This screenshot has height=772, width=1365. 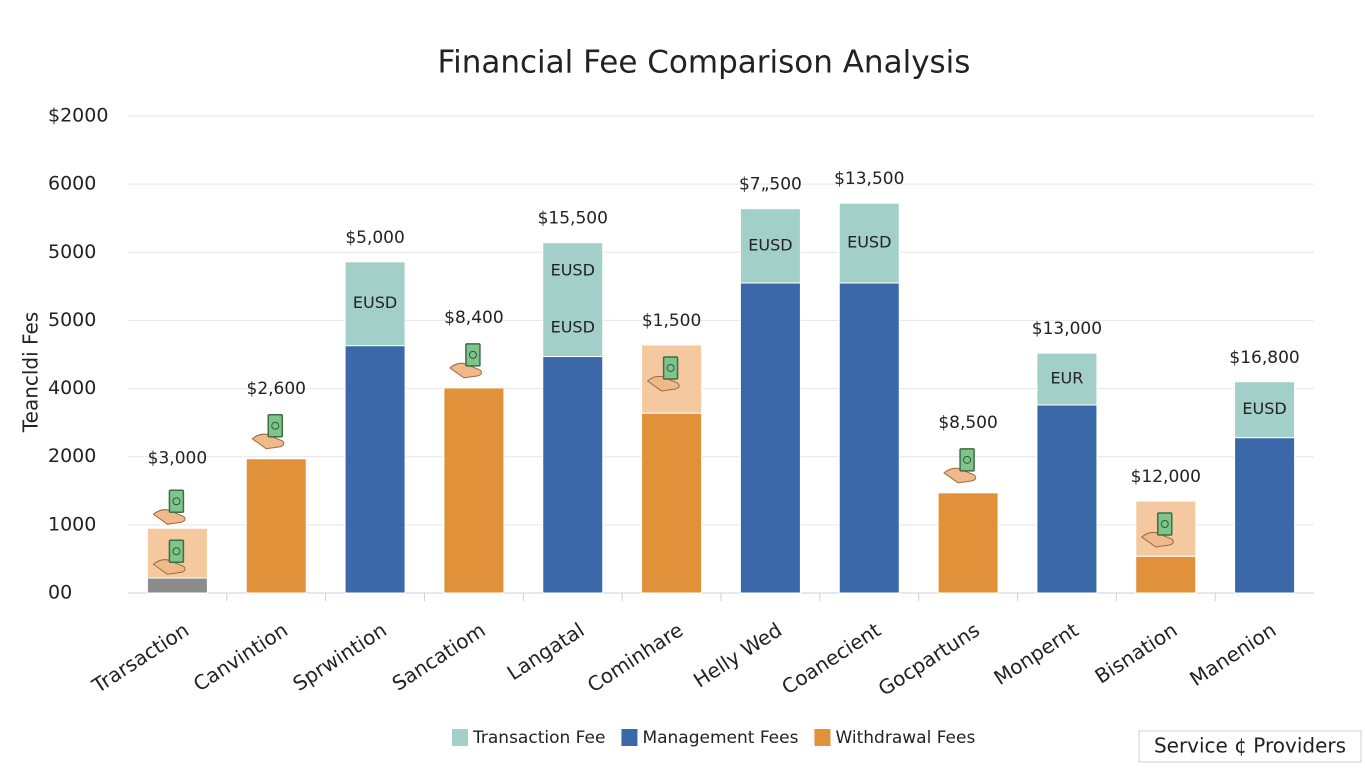 I want to click on y-tick-label: 1000, so click(x=72, y=524).